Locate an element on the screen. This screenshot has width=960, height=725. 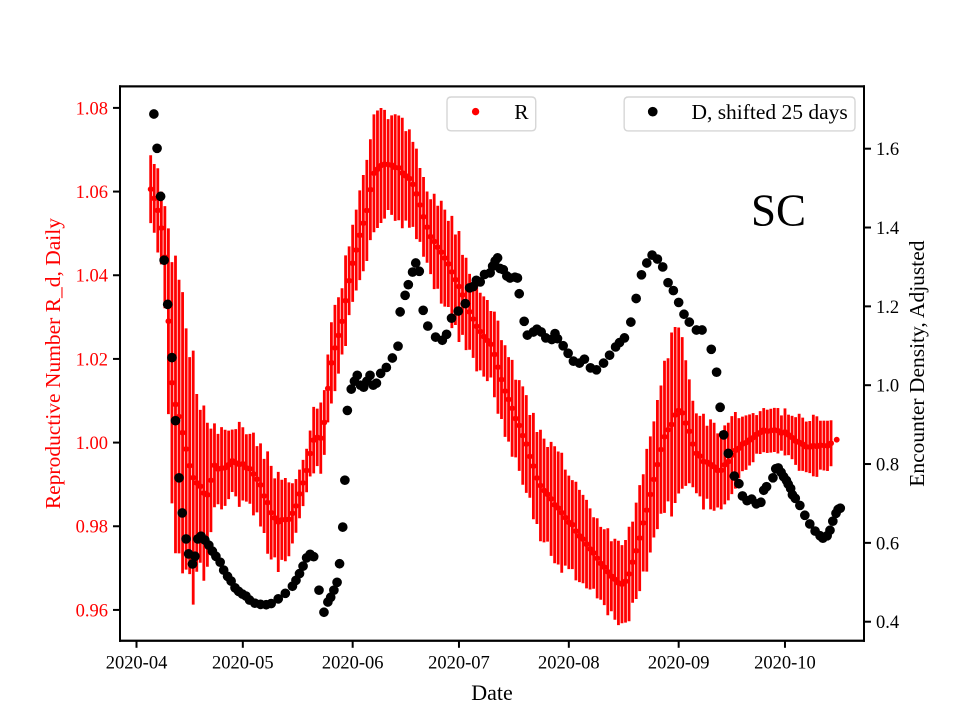
svg-text: 0.8 is located at coordinates (887, 464).